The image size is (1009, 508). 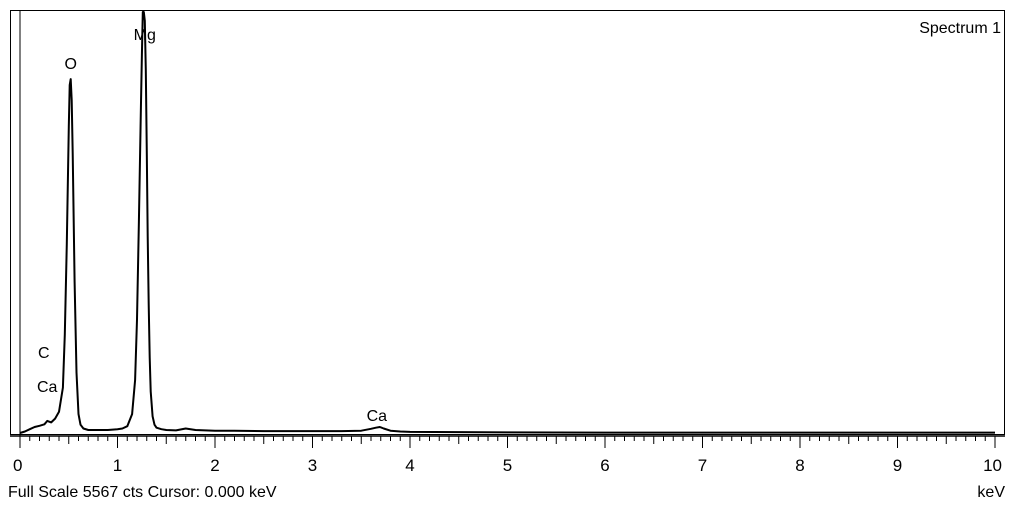 I want to click on x-tick-label: 3, so click(x=312, y=465).